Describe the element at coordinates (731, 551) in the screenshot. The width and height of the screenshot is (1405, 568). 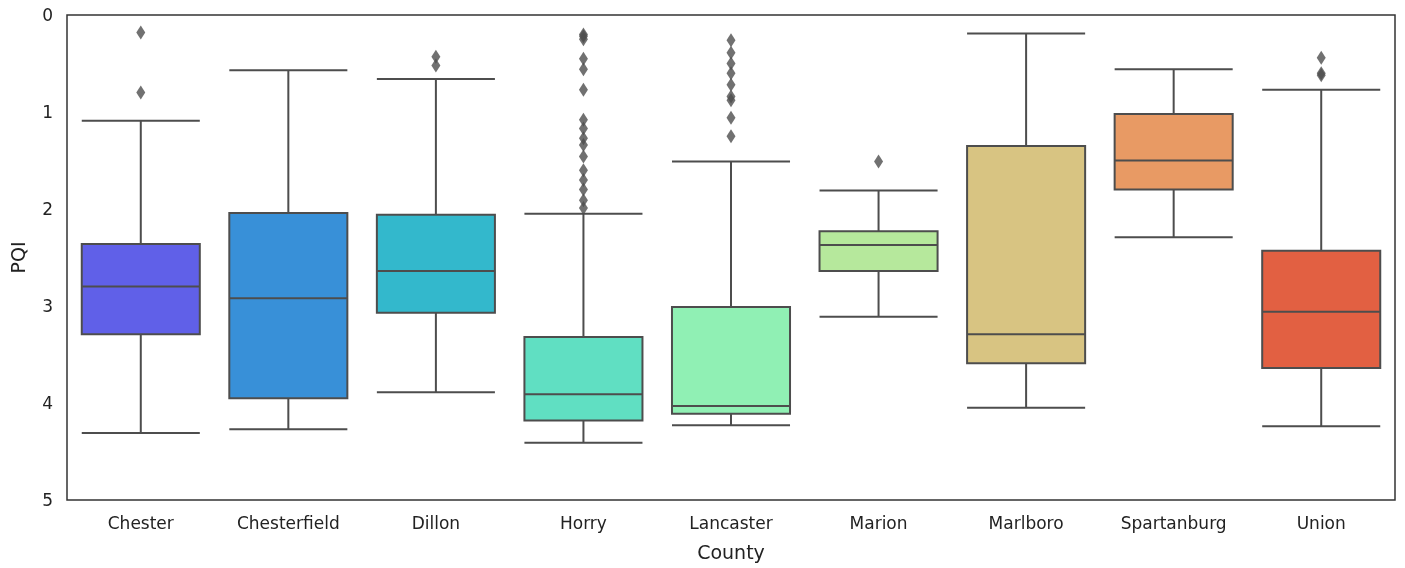
I see `x-axis-title: County` at that location.